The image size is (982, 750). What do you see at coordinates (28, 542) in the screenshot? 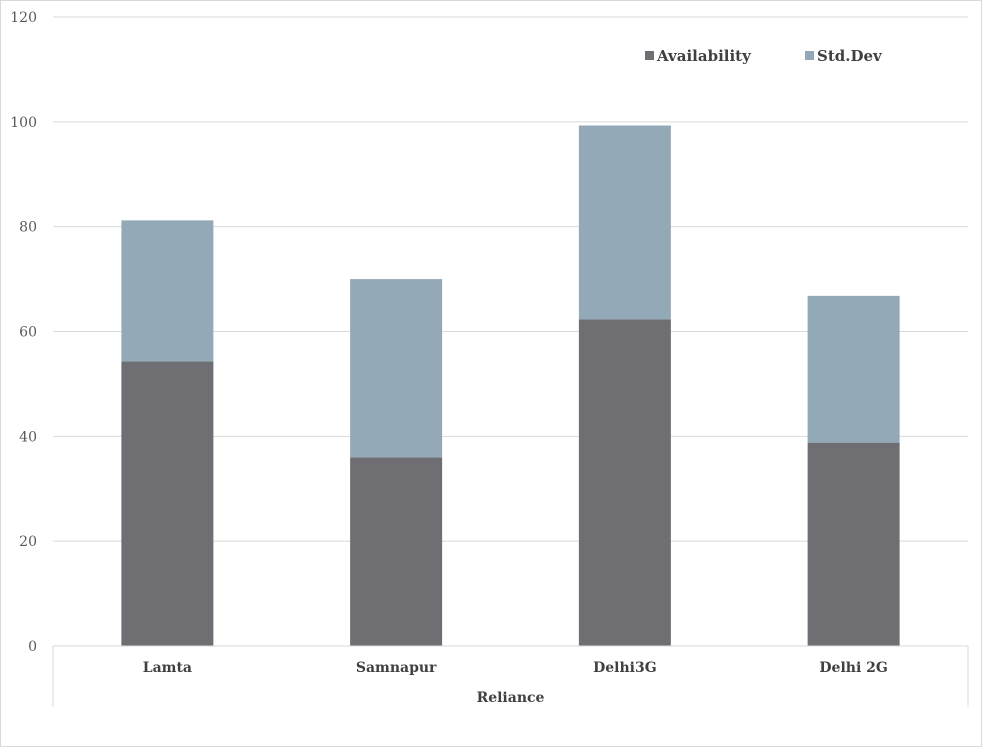
I see `y-tick-label: 20` at bounding box center [28, 542].